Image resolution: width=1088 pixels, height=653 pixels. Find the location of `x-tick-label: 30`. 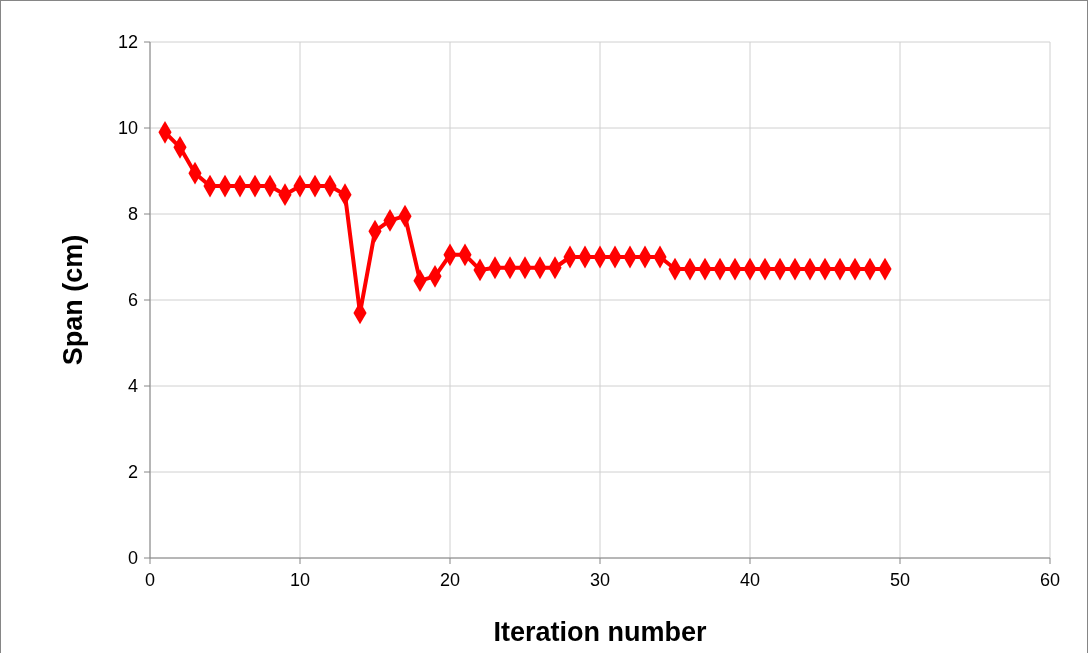

x-tick-label: 30 is located at coordinates (600, 580).